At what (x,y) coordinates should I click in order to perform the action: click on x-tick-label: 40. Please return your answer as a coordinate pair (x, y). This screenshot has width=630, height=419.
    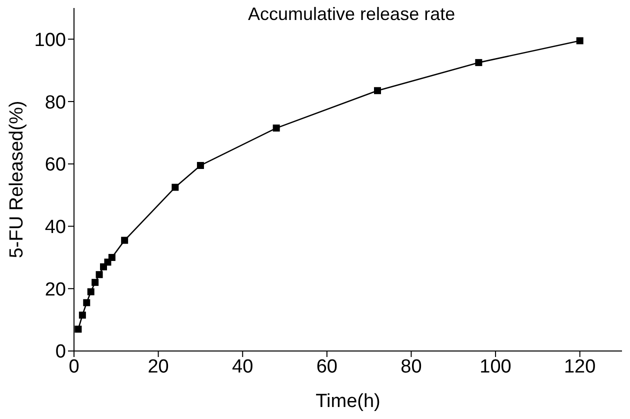
    Looking at the image, I should click on (243, 367).